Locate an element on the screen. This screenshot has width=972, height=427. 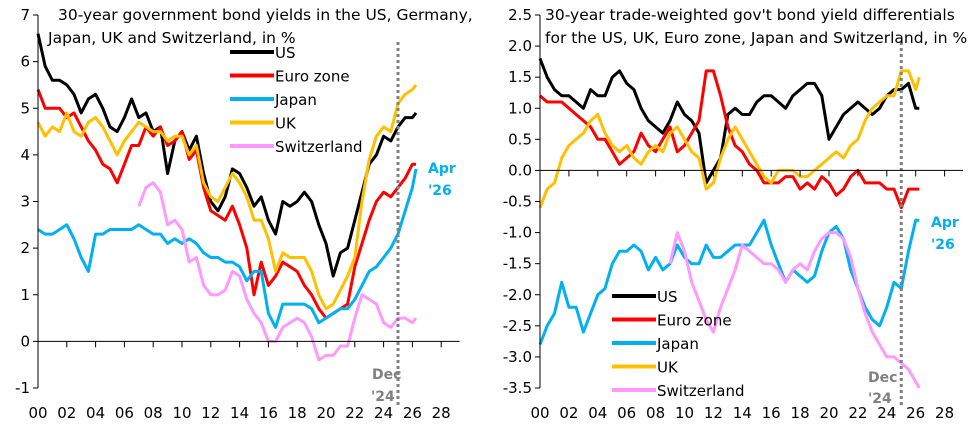
y-tick-label: -1.5 is located at coordinates (517, 264).